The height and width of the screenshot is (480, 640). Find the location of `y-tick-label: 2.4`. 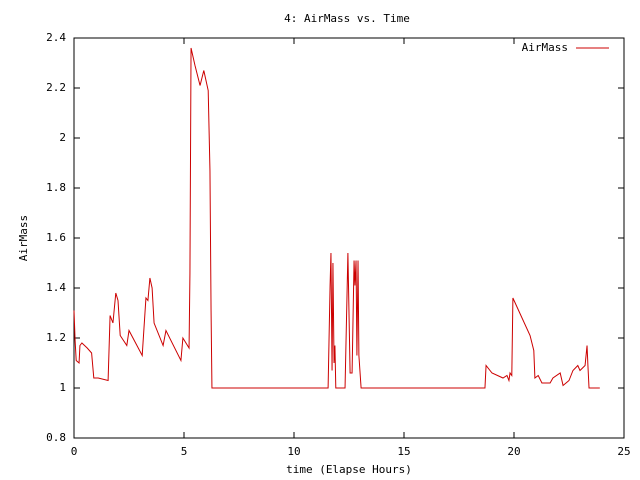

y-tick-label: 2.4 is located at coordinates (56, 37).